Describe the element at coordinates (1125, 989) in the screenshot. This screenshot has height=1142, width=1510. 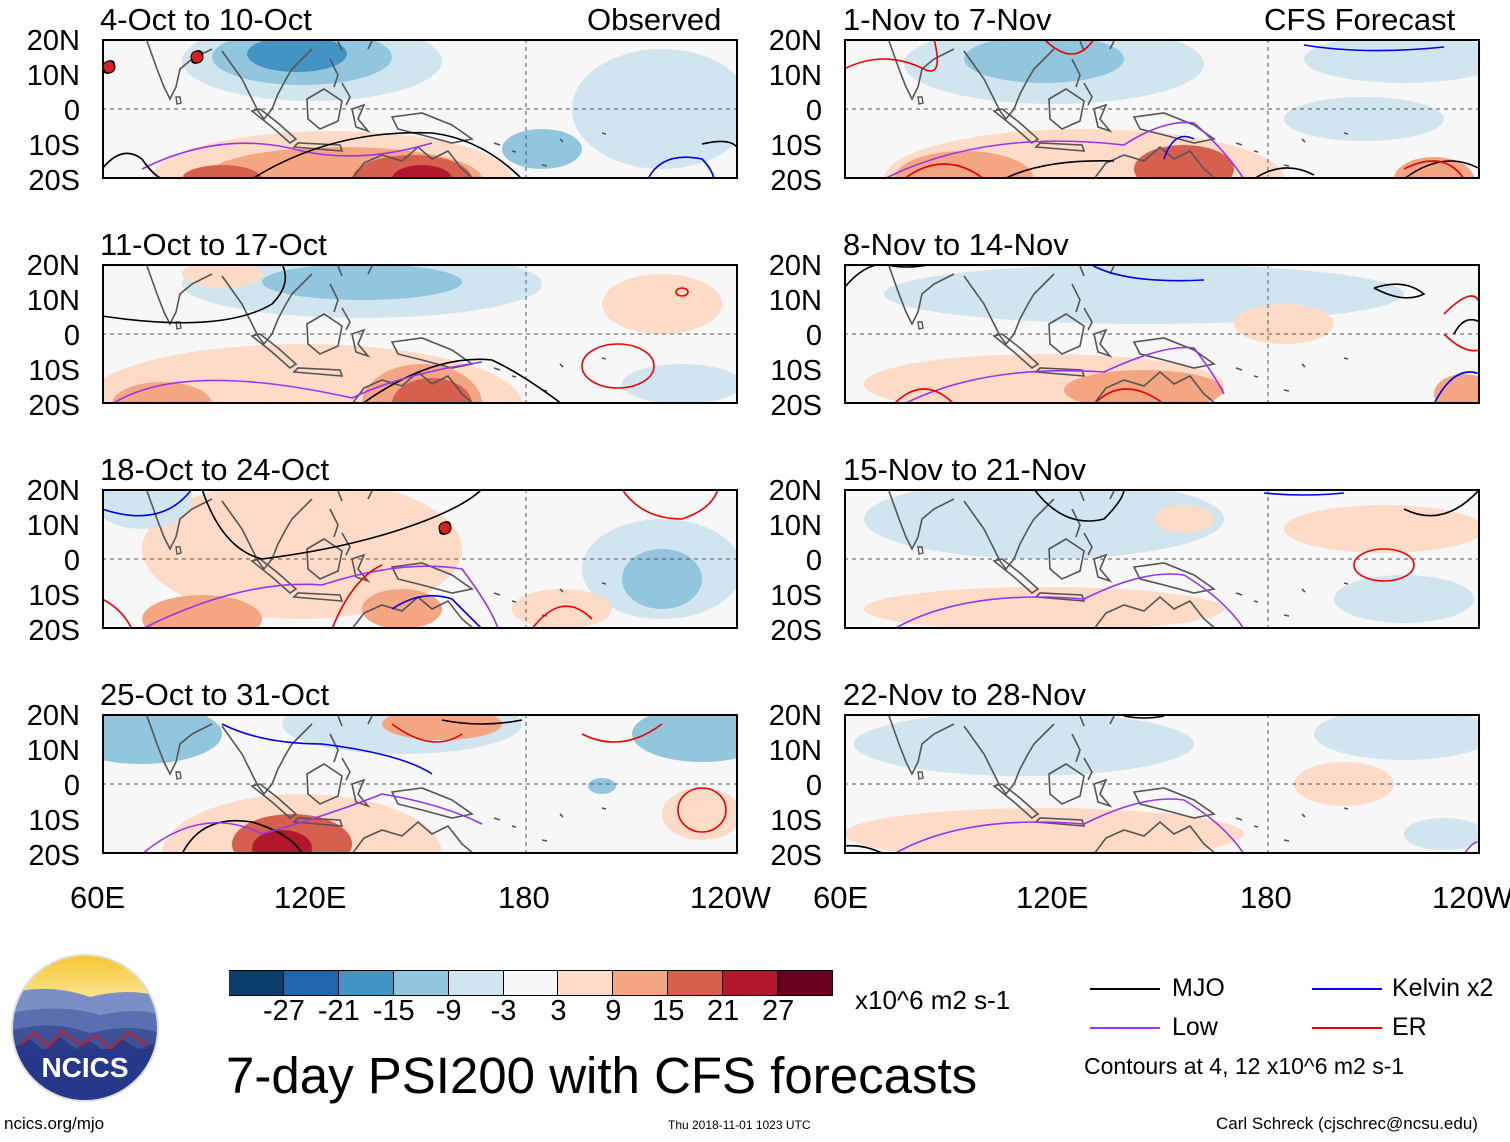
I see `legend-line-mjo` at that location.